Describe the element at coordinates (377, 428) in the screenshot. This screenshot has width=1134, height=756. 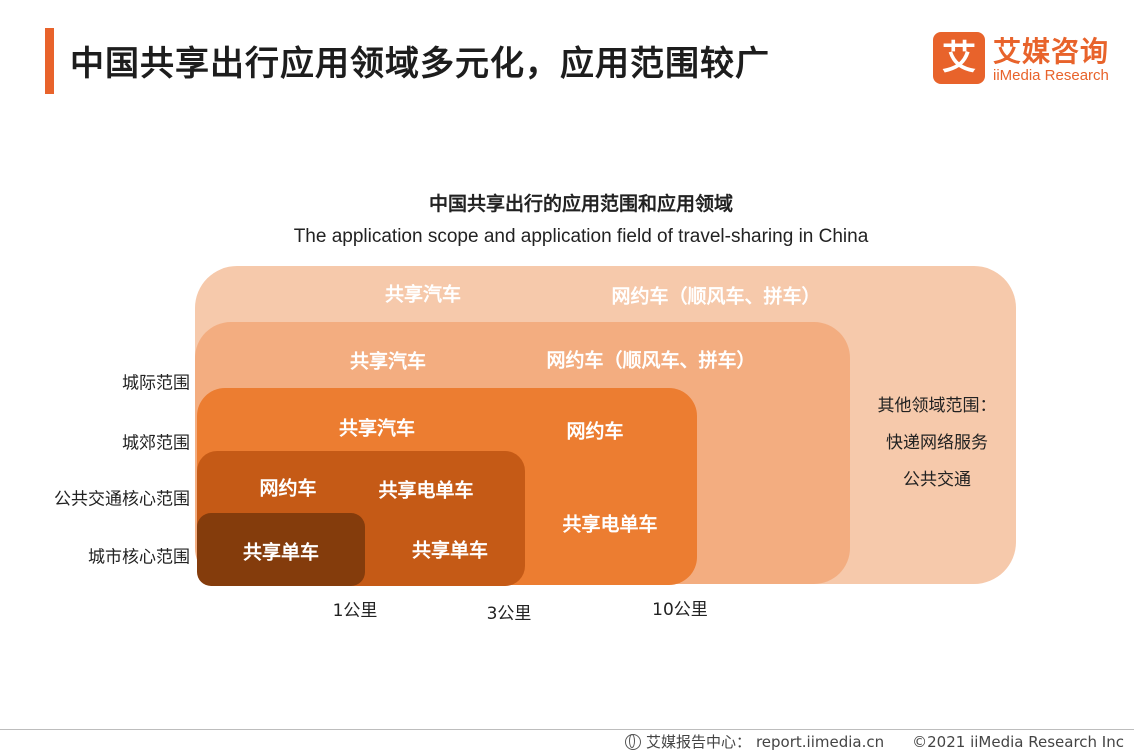
I see `transit-label-shared-car: 共享汽车` at that location.